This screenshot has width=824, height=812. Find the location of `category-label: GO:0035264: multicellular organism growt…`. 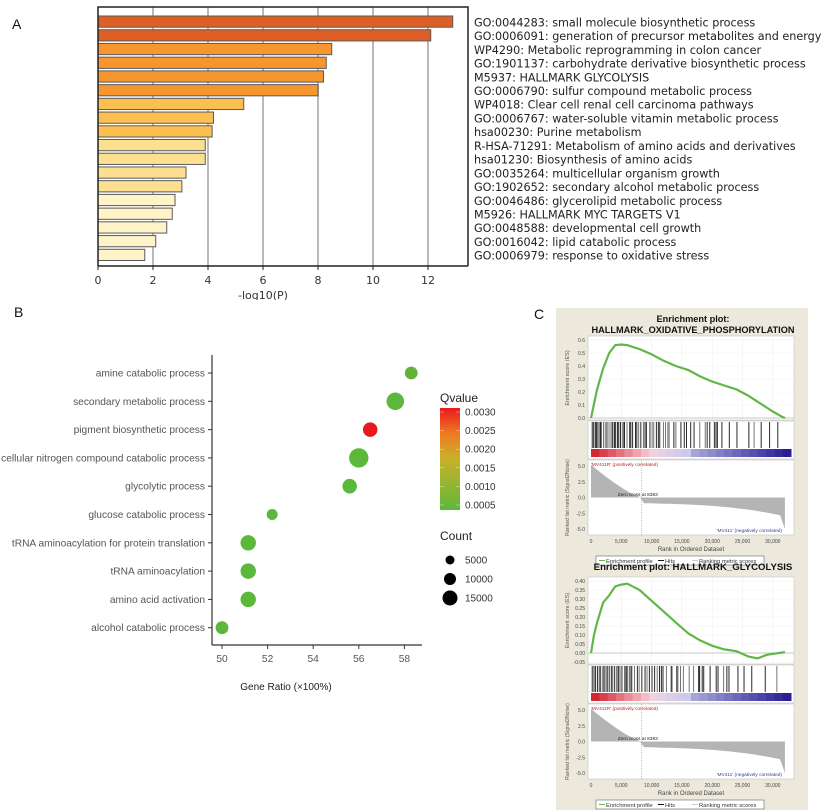

category-label: GO:0035264: multicellular organism growt… is located at coordinates (597, 173).